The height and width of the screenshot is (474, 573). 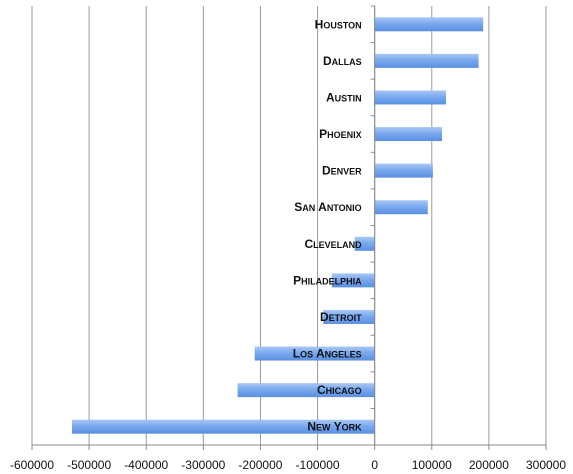 What do you see at coordinates (340, 134) in the screenshot?
I see `category-label-phoenix: PHOENIX` at bounding box center [340, 134].